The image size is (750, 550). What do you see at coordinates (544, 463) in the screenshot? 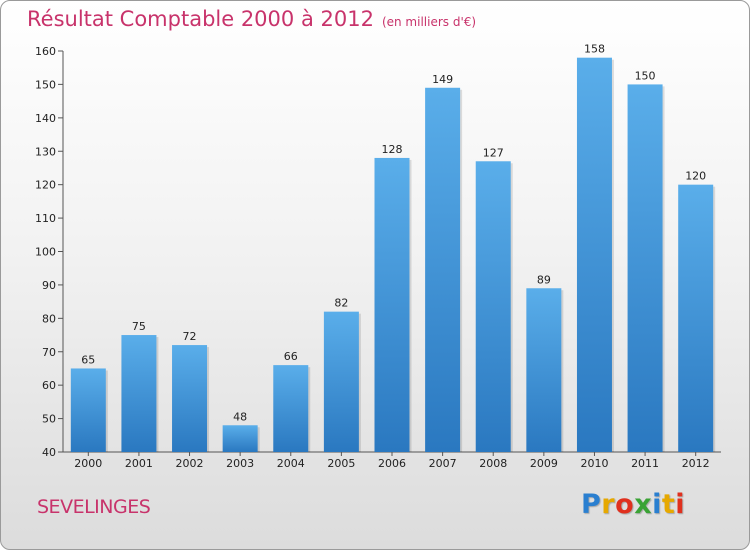
I see `x-tick-label: 2009` at bounding box center [544, 463].